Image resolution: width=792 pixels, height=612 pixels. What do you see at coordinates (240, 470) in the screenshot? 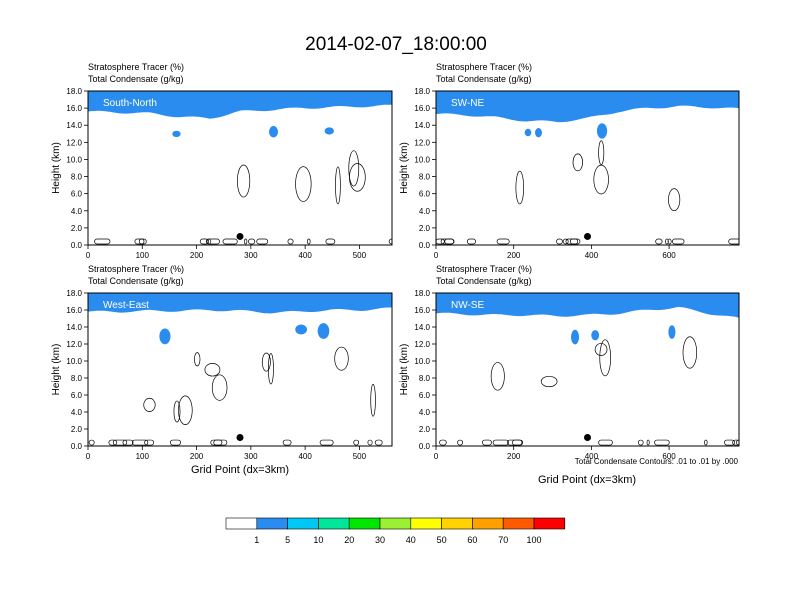
I see `x-axis-label-left: Grid Point (dx=3km)` at bounding box center [240, 470].